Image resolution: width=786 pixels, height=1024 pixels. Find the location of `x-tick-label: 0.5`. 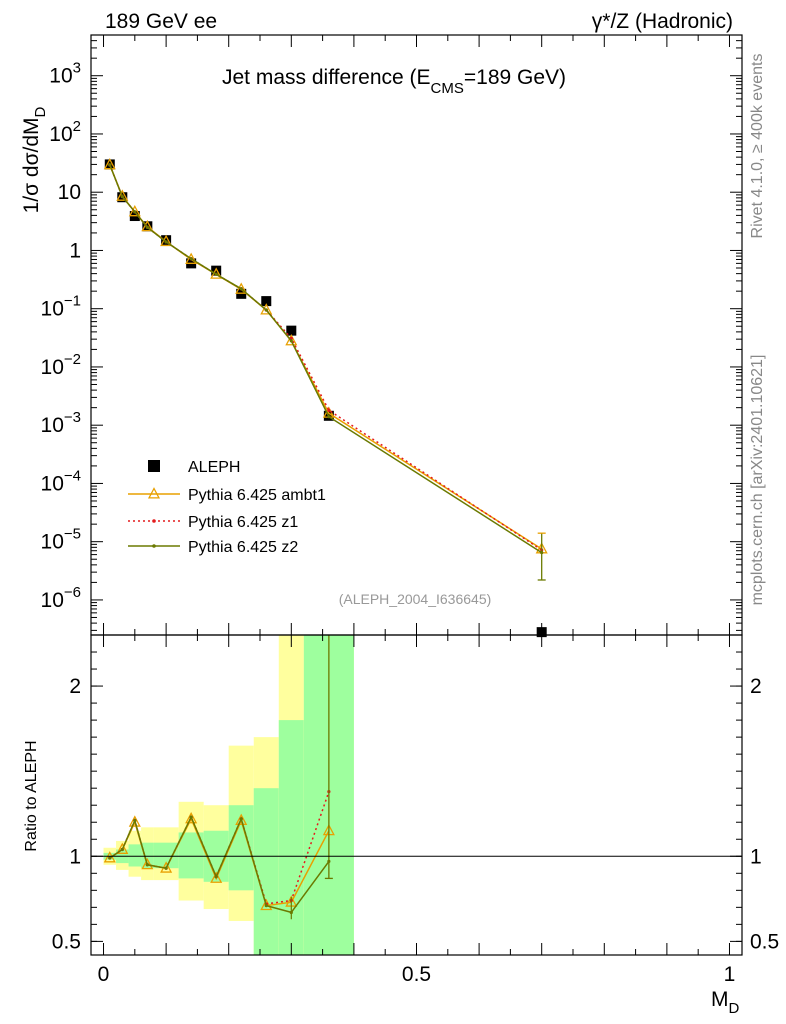

x-tick-label: 0.5 is located at coordinates (416, 974).